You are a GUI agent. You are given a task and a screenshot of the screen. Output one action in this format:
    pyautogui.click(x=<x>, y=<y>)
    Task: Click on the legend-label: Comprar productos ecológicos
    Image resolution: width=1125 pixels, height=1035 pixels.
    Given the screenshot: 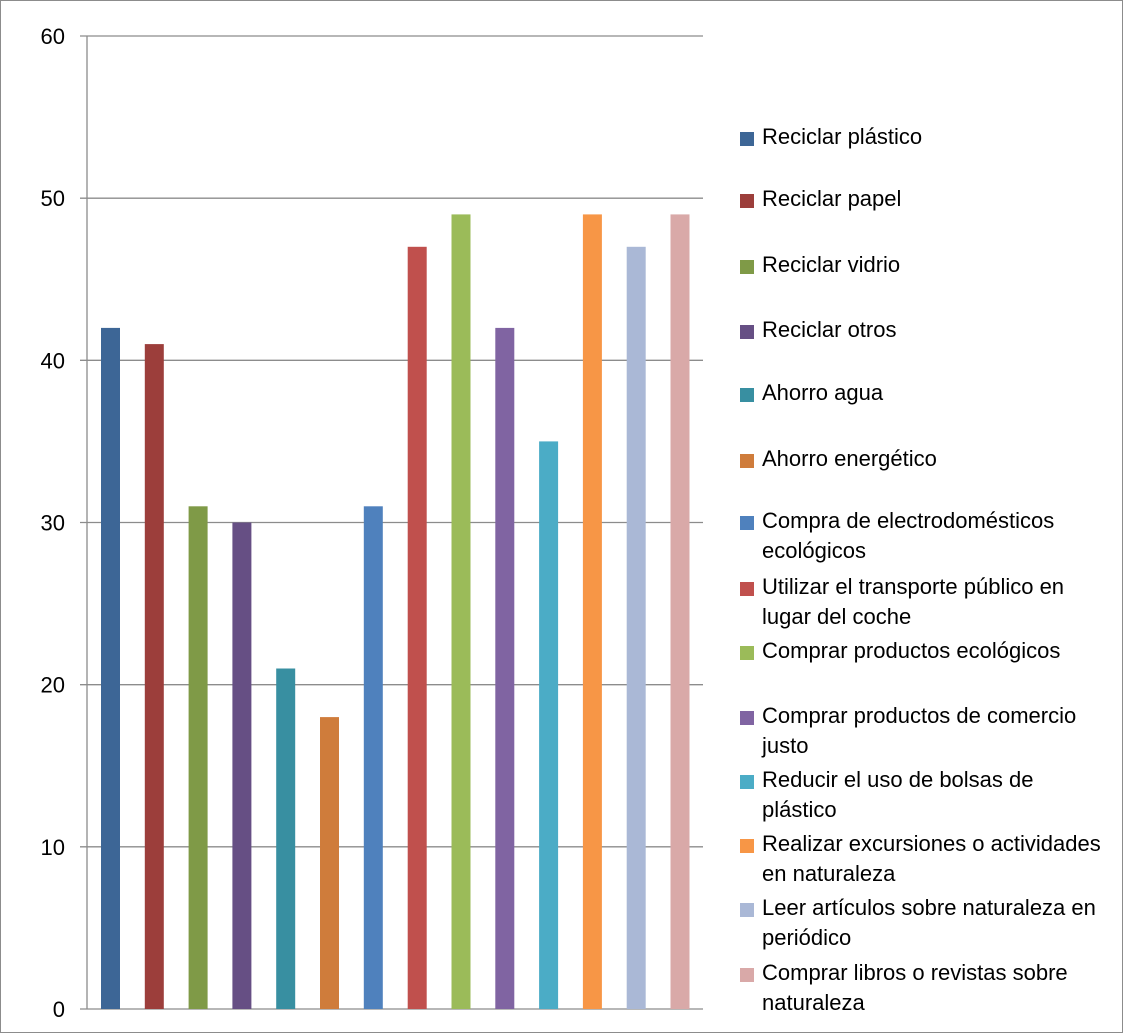 What is the action you would take?
    pyautogui.click(x=911, y=650)
    